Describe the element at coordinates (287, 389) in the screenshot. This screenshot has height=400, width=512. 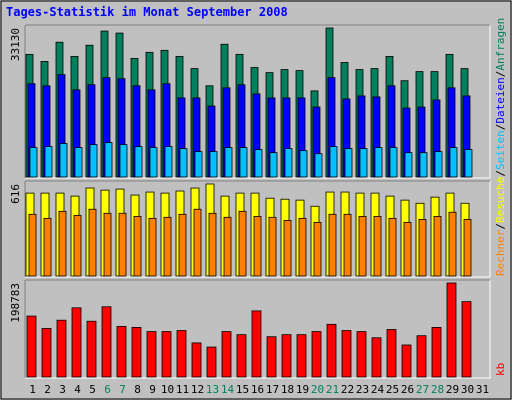
I see `x-tick-label: 18` at that location.